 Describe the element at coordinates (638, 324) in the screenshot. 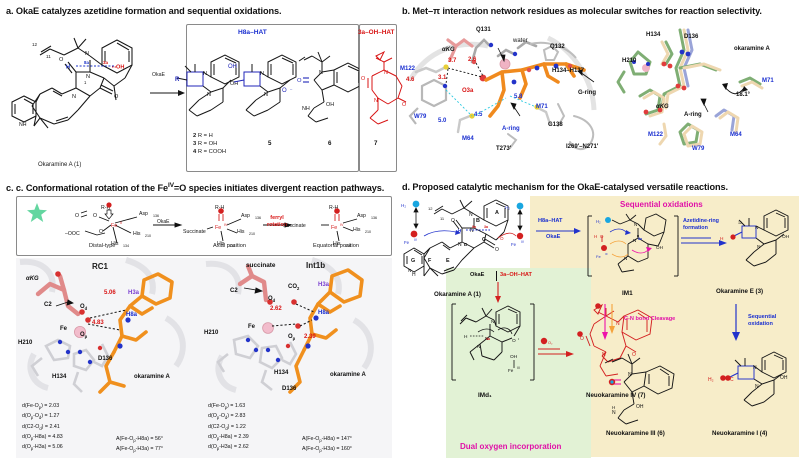

I see `cn-cleavage-arrow: C-N bond Cleavage` at that location.